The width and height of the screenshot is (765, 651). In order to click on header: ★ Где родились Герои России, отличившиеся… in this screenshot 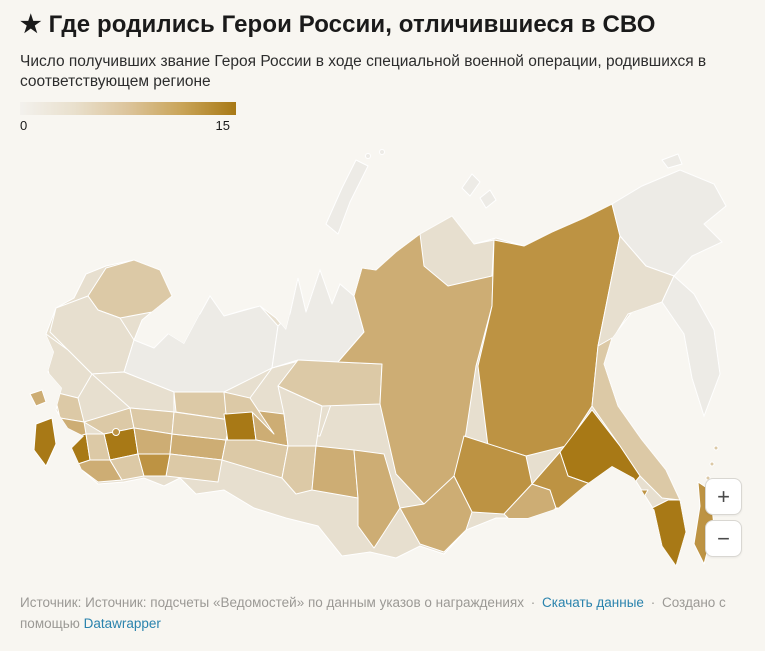, I will do `click(382, 46)`.